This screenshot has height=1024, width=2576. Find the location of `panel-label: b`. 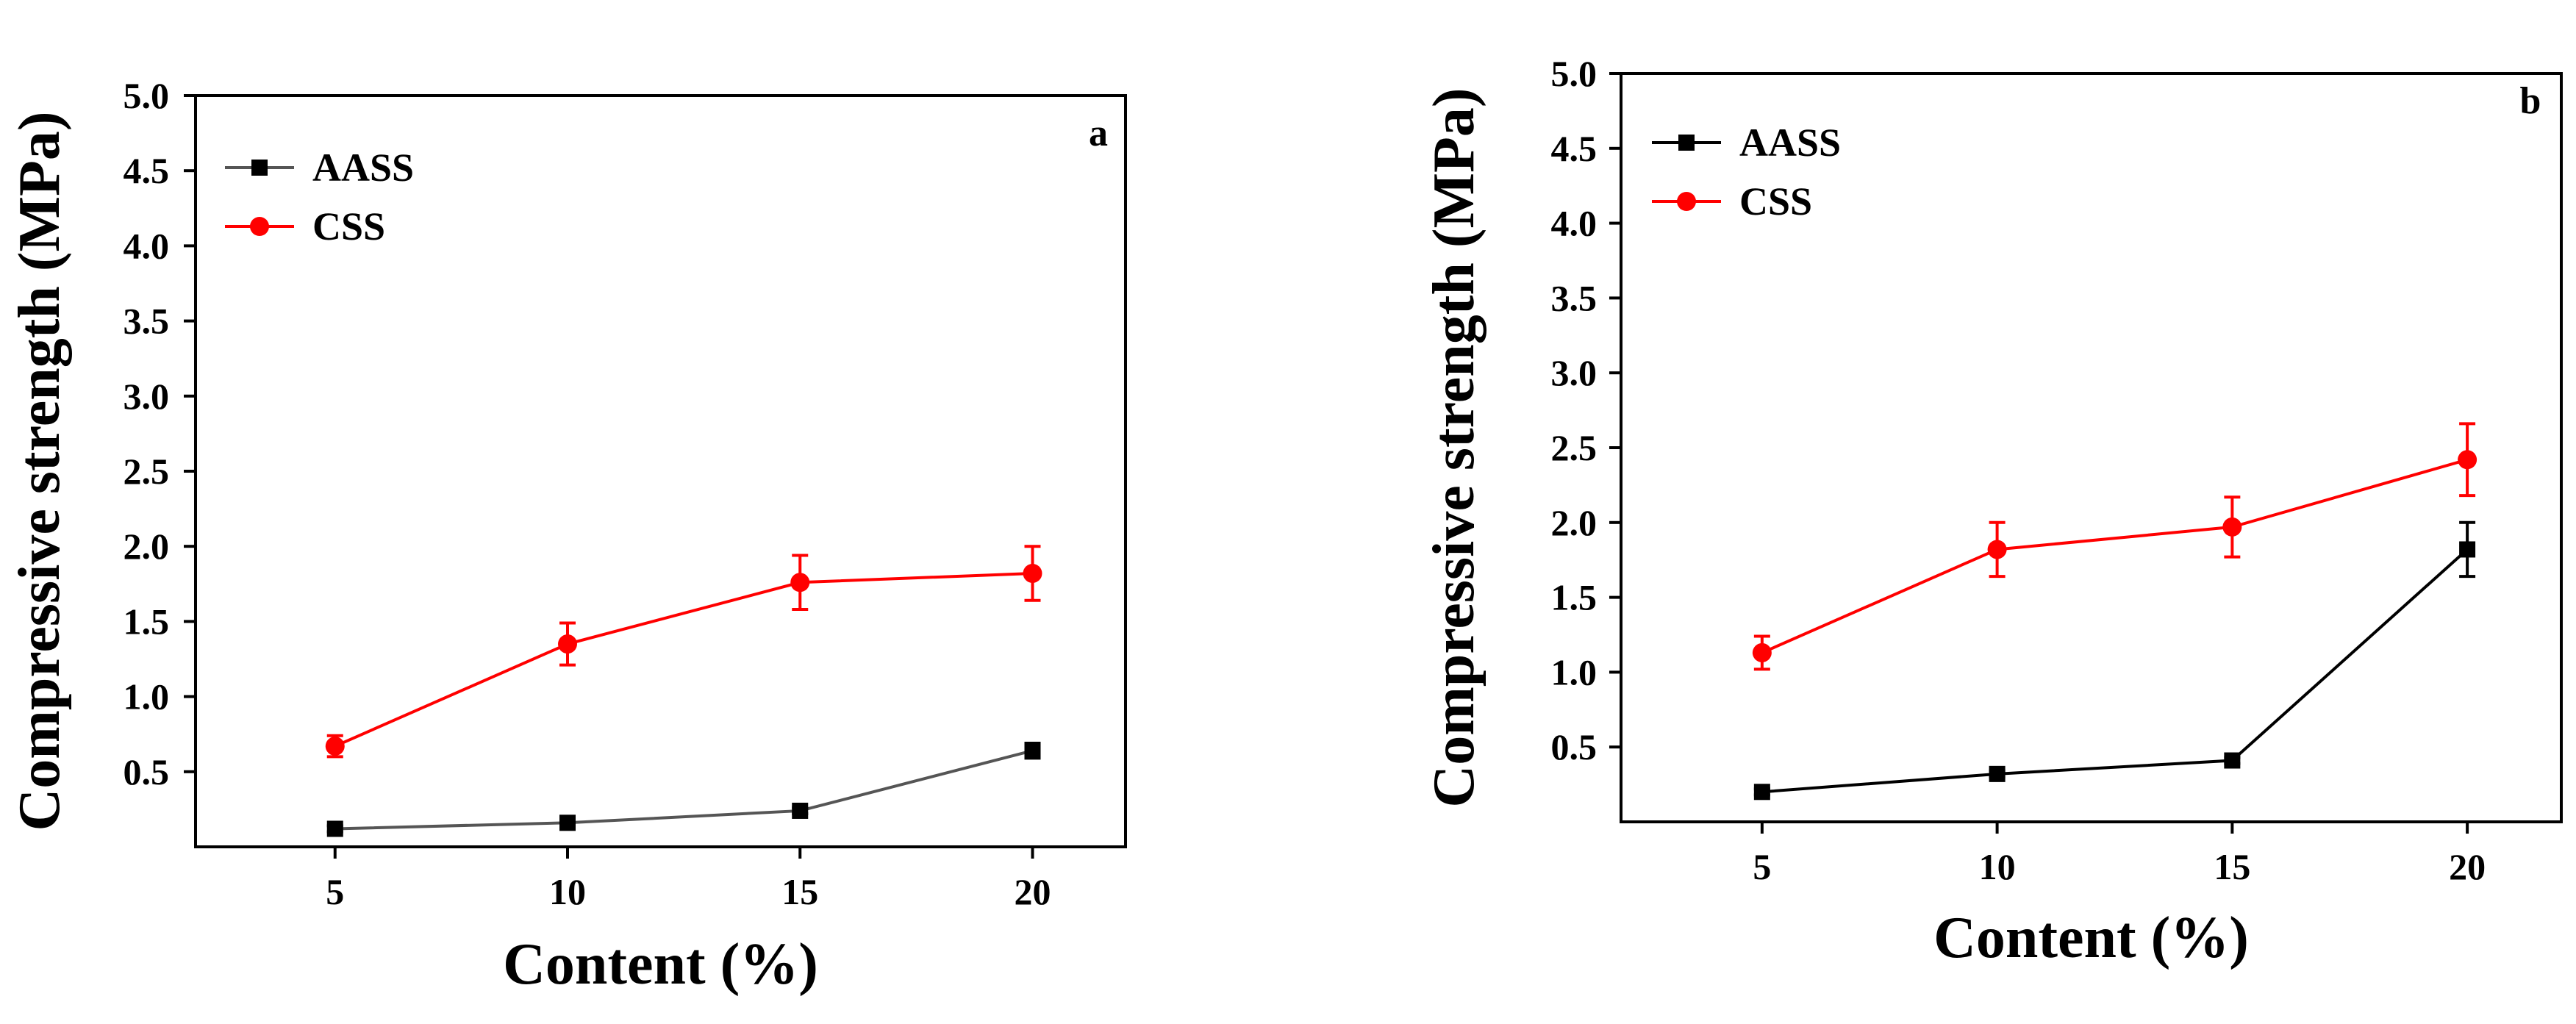

panel-label: b is located at coordinates (2530, 101).